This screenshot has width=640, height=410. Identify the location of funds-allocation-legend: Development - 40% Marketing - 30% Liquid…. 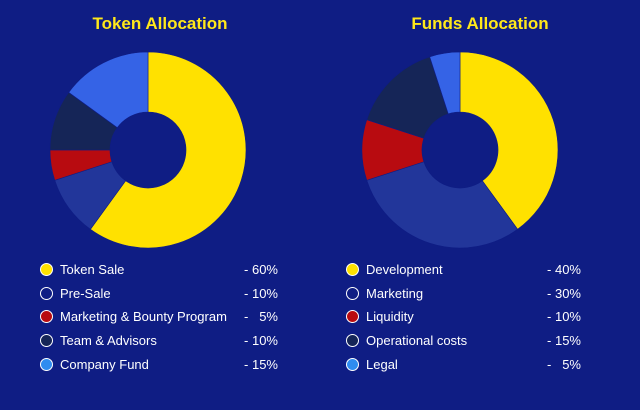
(462, 317).